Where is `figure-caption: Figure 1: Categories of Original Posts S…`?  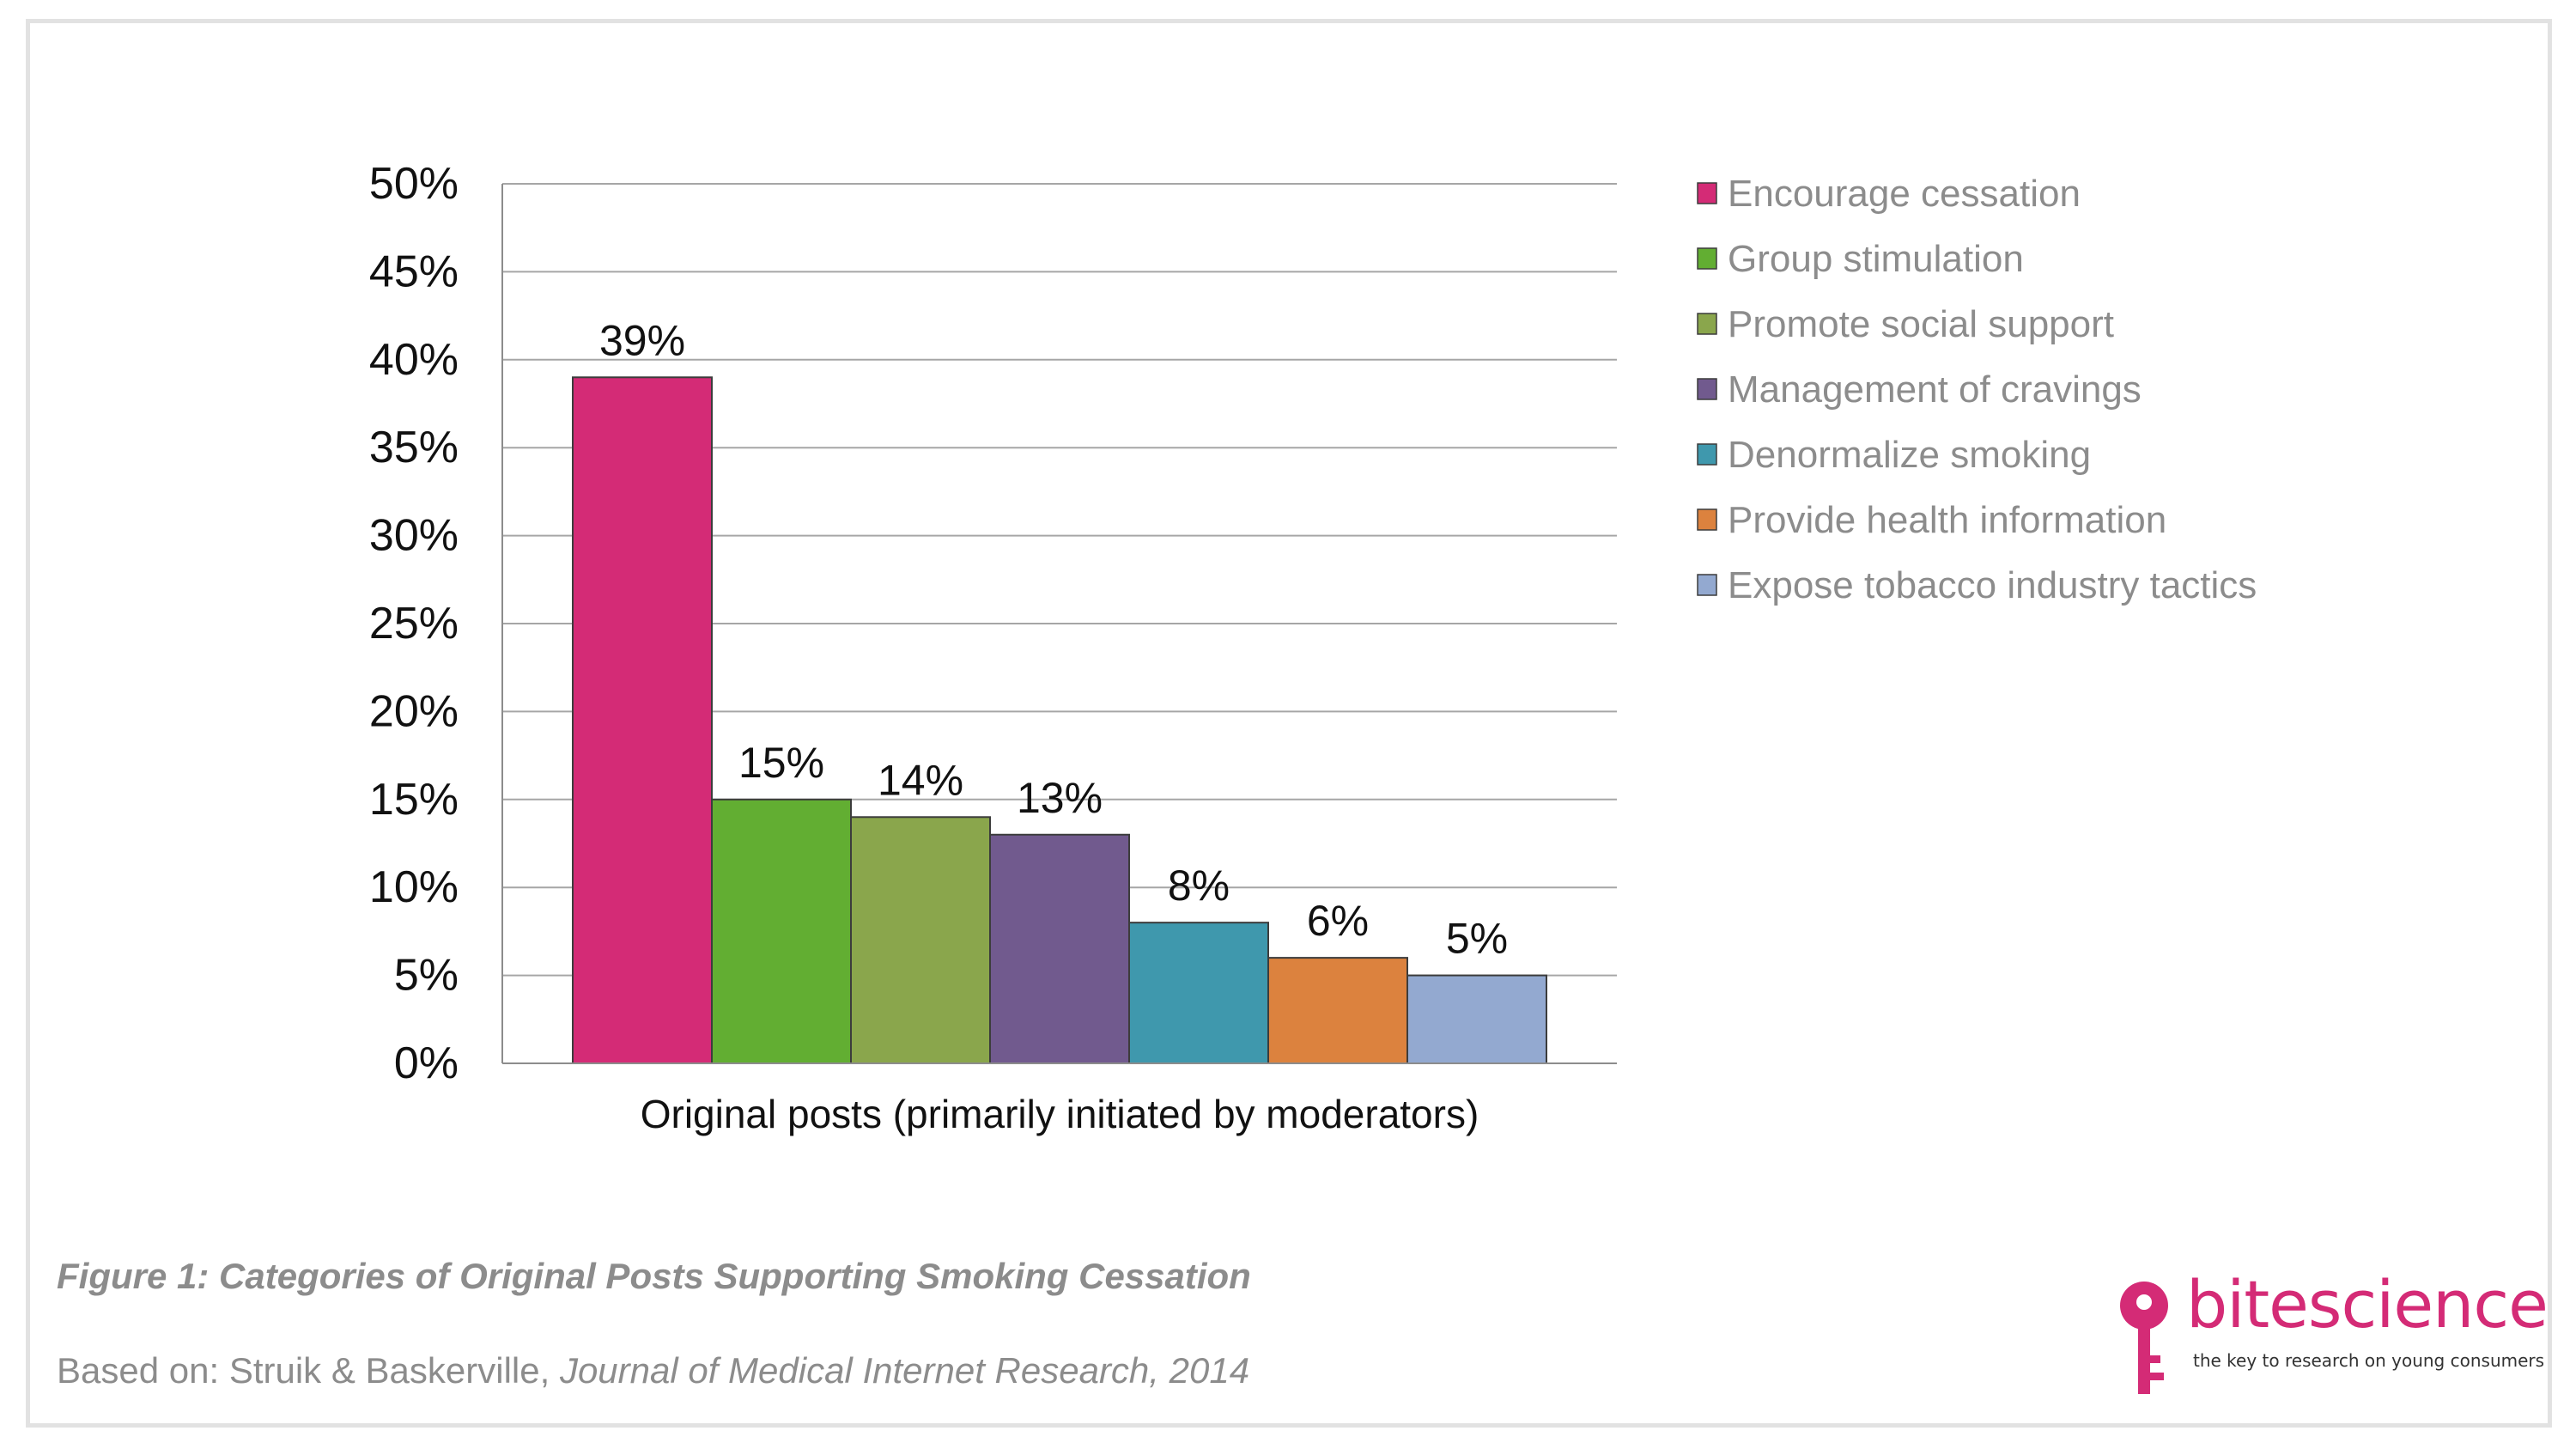
figure-caption: Figure 1: Categories of Original Posts S… is located at coordinates (654, 1276).